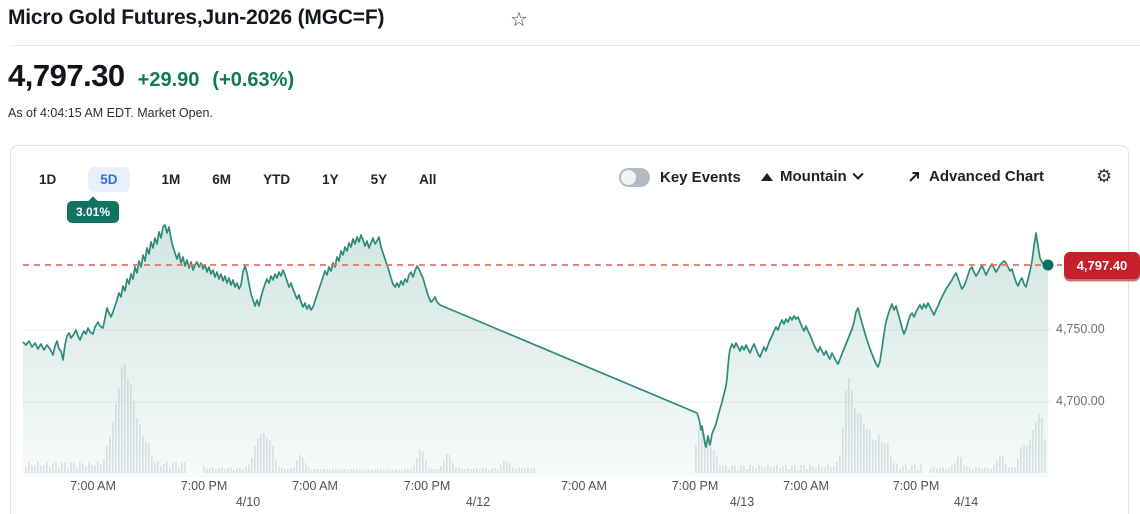 Image resolution: width=1140 pixels, height=514 pixels. What do you see at coordinates (428, 179) in the screenshot?
I see `range-tab-all: All` at bounding box center [428, 179].